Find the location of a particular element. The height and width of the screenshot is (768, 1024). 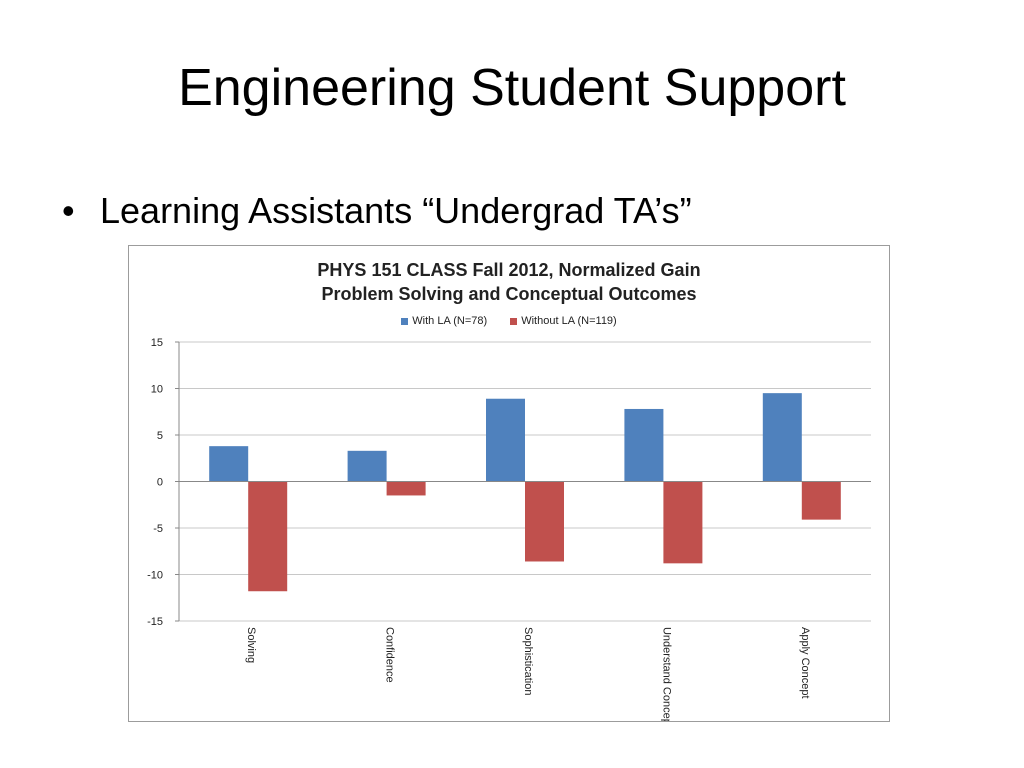

chart-title-line2: Problem Solving and Conceptual Outcomes is located at coordinates (509, 294).